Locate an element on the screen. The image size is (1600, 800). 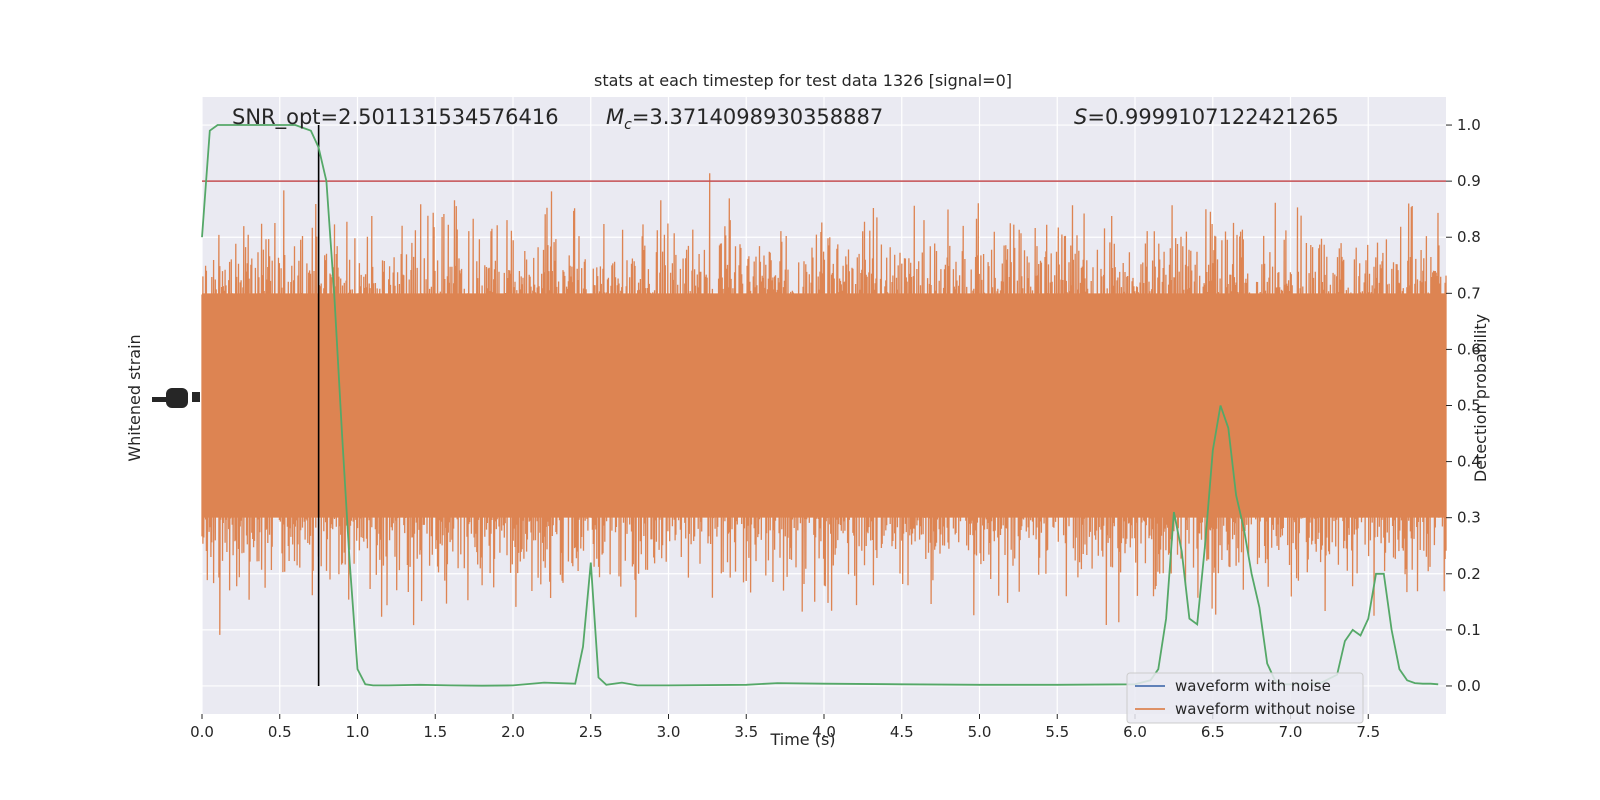
legend-box is located at coordinates (1245, 698).